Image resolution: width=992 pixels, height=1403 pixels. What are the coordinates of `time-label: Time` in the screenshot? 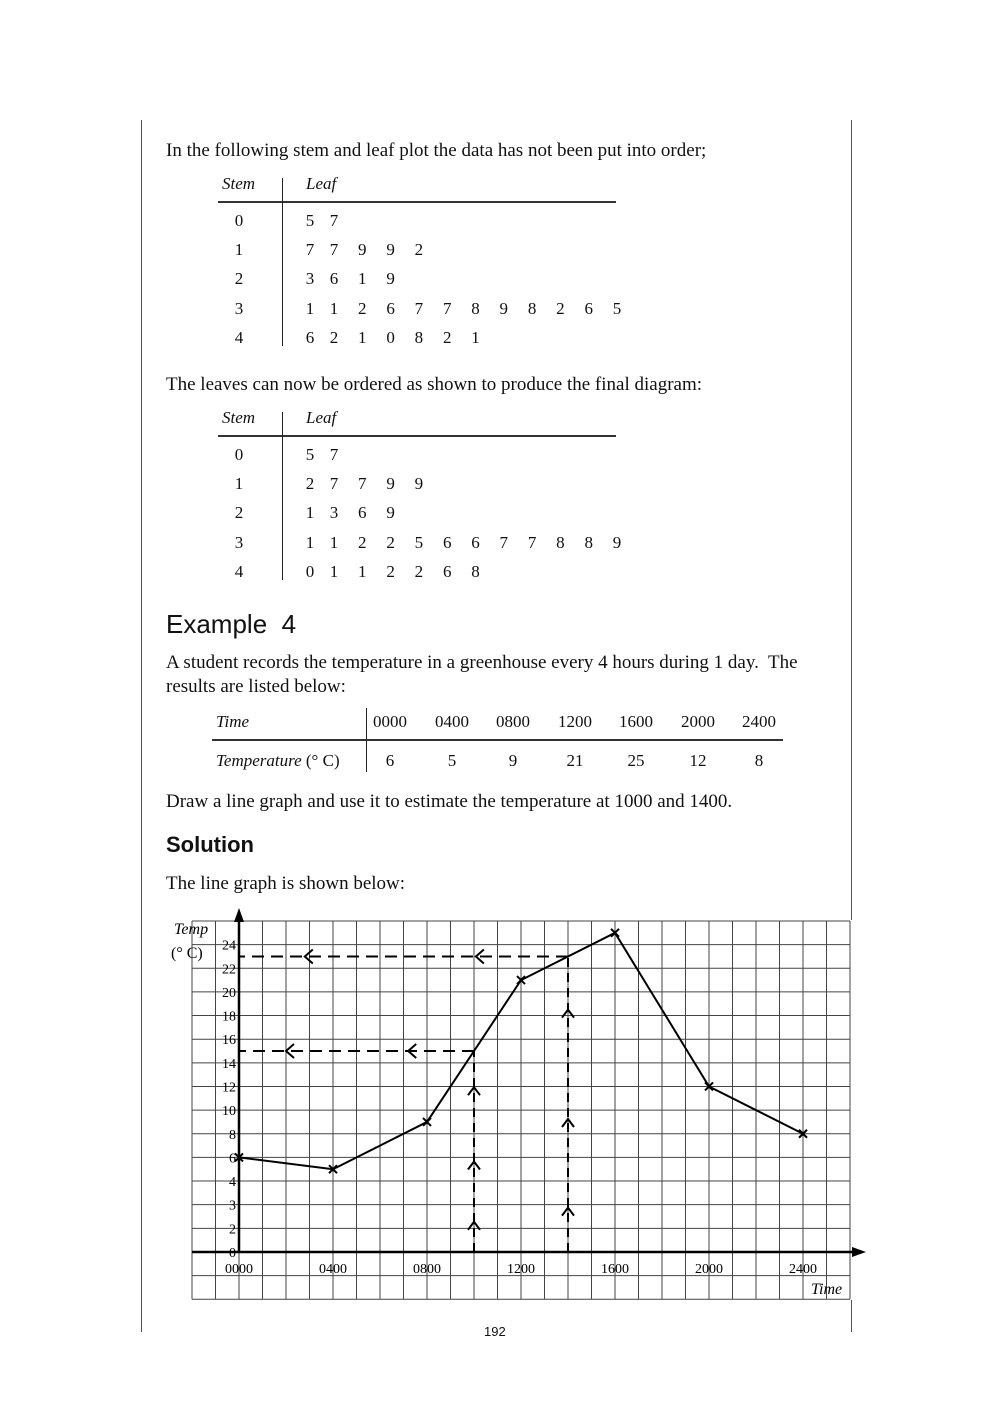 It's located at (233, 721).